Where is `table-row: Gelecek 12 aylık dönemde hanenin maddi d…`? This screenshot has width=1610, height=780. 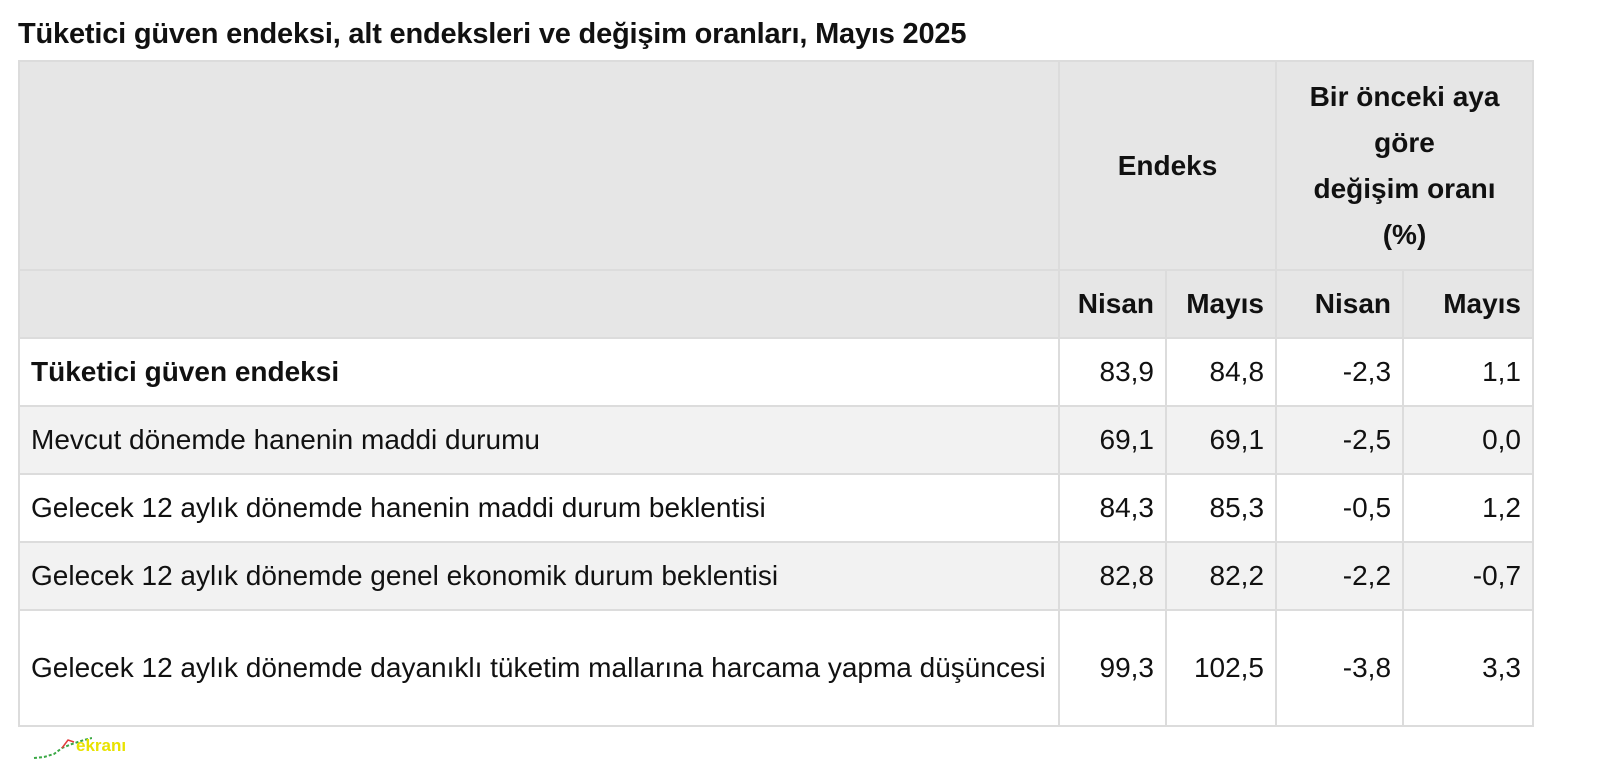 table-row: Gelecek 12 aylık dönemde hanenin maddi d… is located at coordinates (776, 508).